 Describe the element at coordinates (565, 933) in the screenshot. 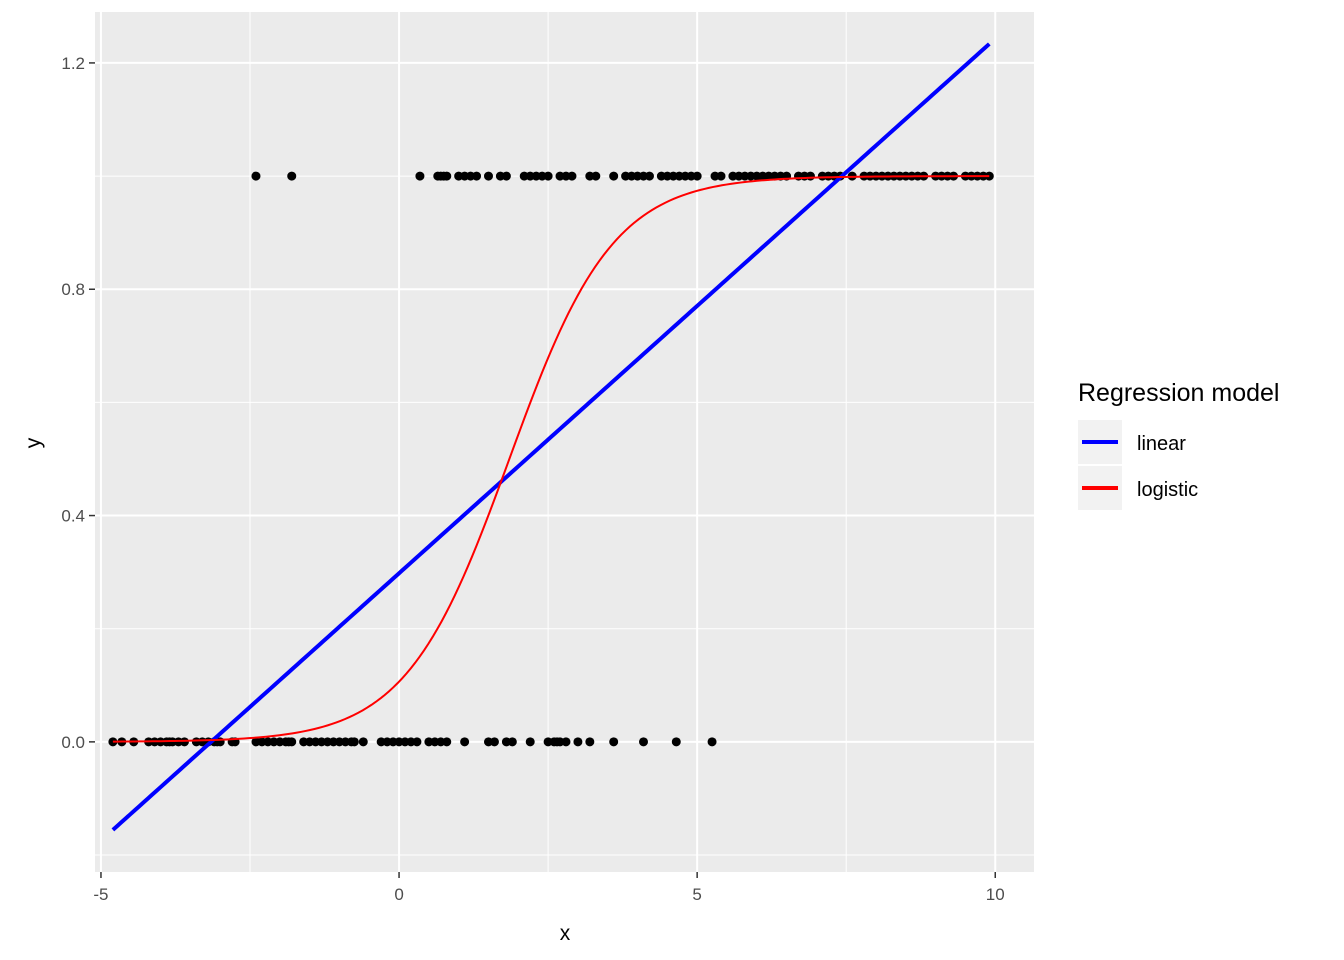

I see `x-axis-title: x` at that location.